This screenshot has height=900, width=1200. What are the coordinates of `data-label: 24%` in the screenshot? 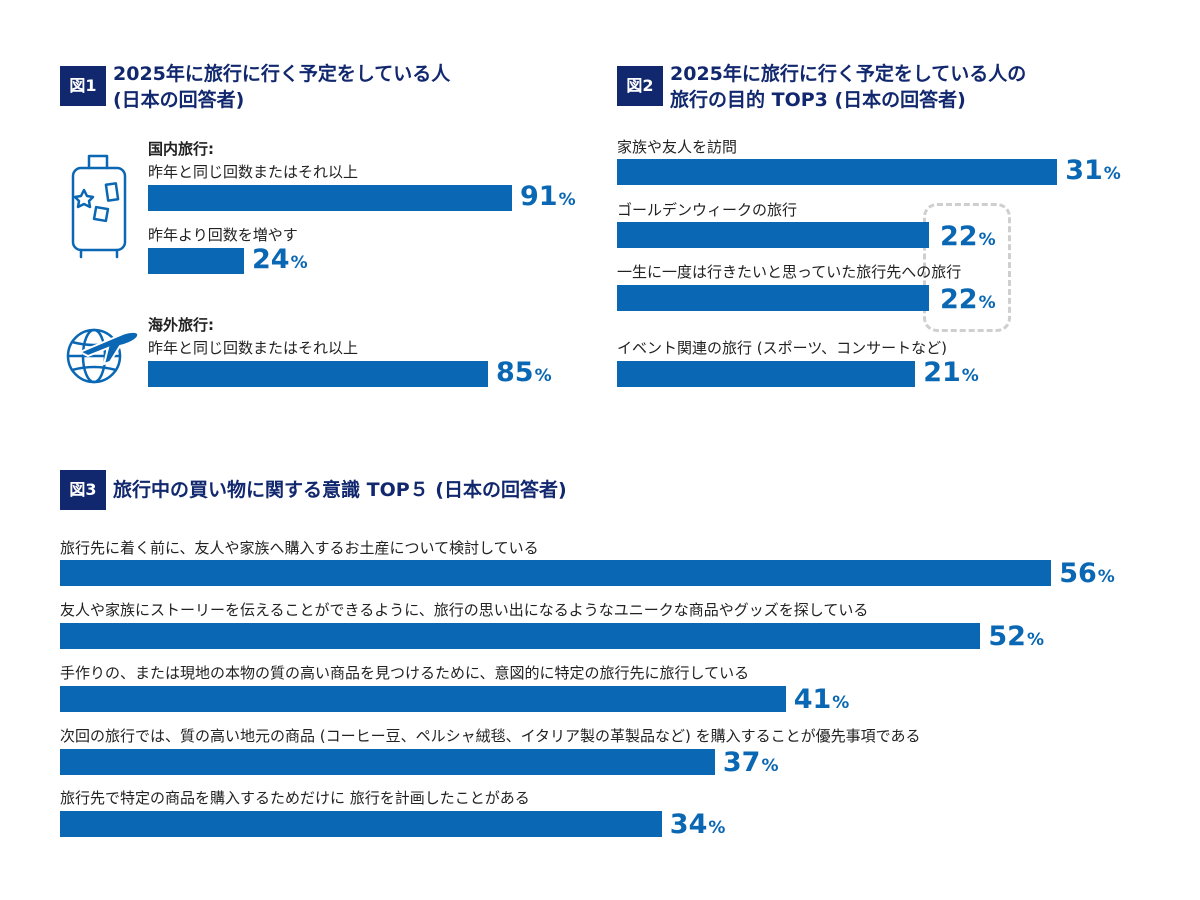 It's located at (280, 261).